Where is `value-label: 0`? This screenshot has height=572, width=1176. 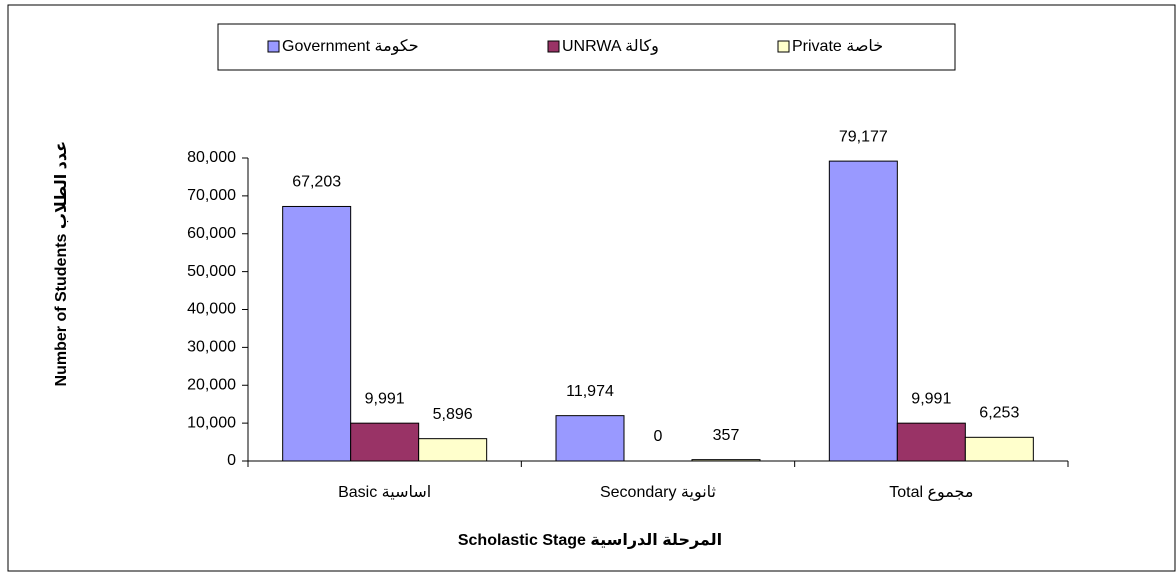
value-label: 0 is located at coordinates (658, 436).